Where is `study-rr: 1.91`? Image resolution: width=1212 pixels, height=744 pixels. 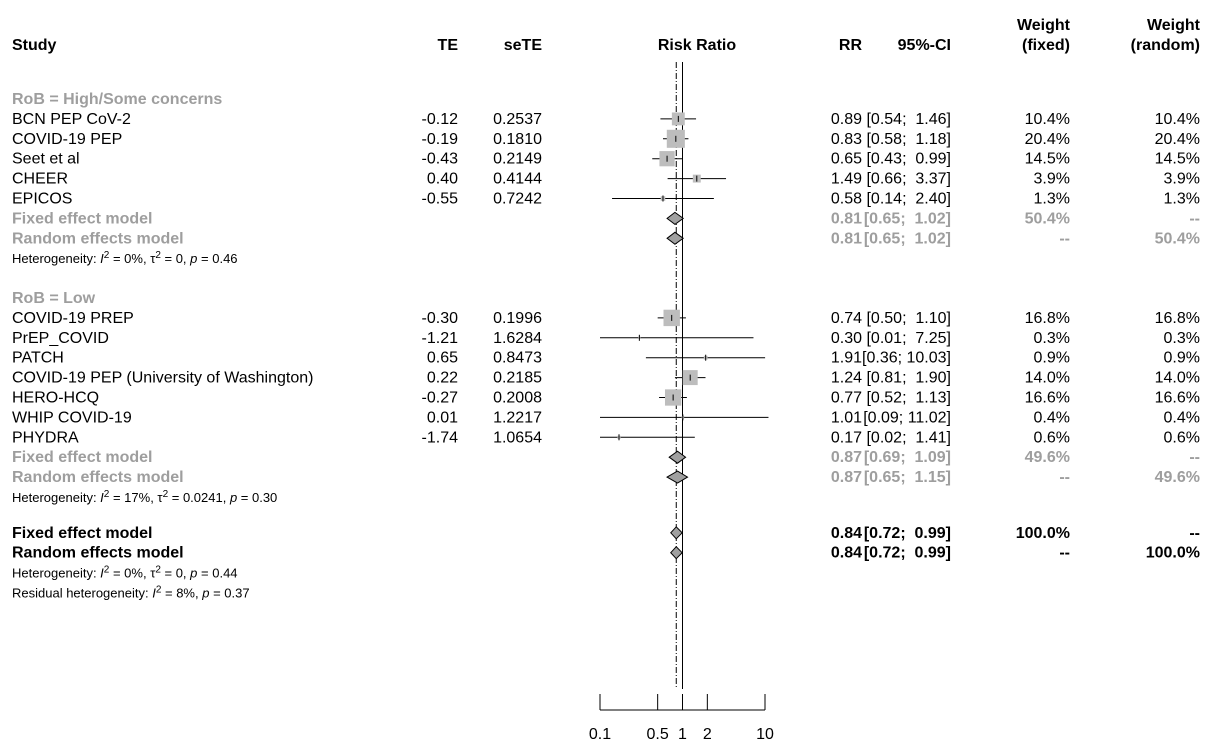 study-rr: 1.91 is located at coordinates (846, 358).